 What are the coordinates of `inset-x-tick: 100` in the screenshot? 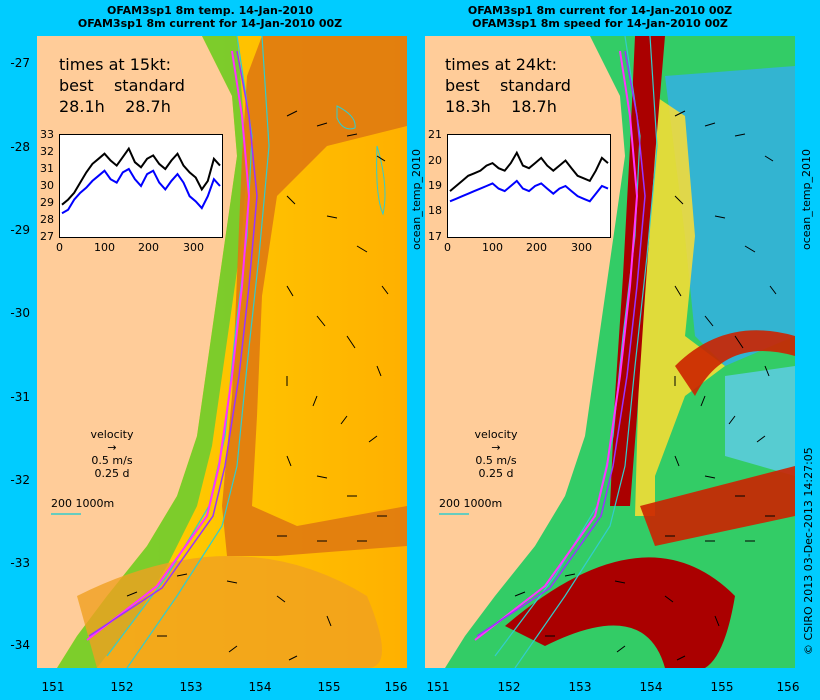 It's located at (104, 247).